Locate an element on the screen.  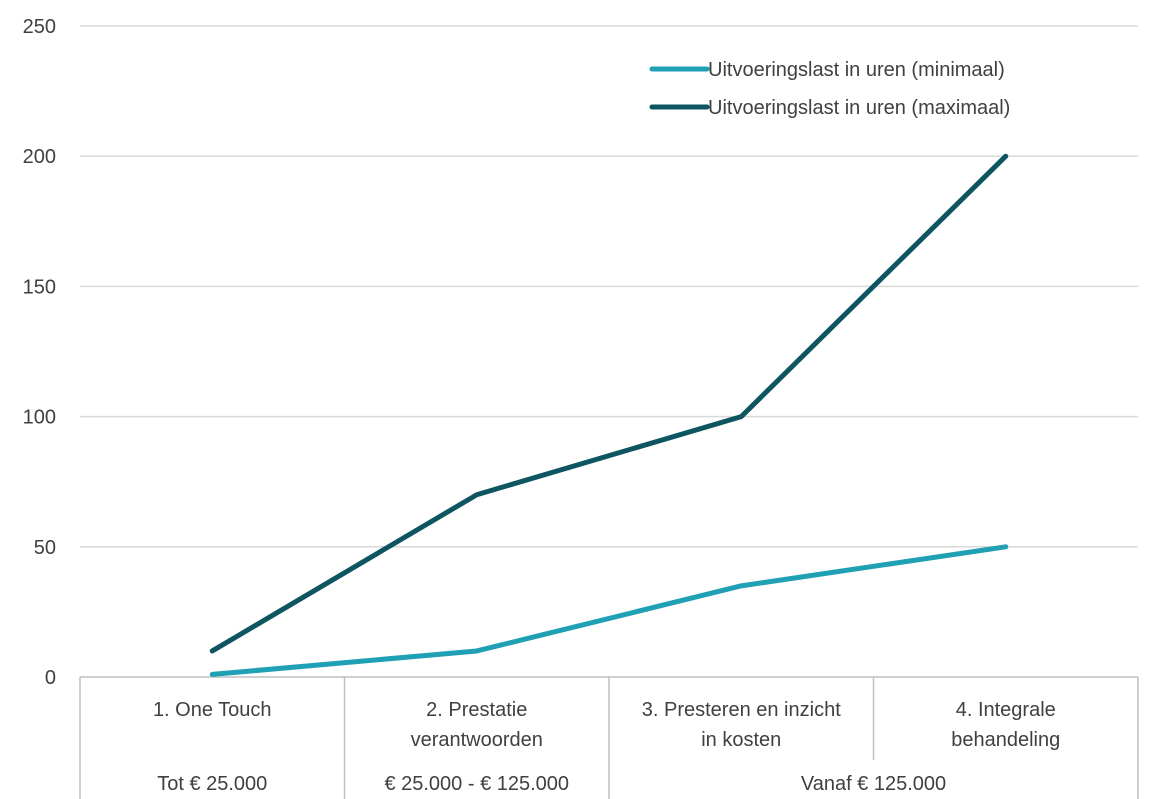
x-category-label: 1. One Touch is located at coordinates (212, 710).